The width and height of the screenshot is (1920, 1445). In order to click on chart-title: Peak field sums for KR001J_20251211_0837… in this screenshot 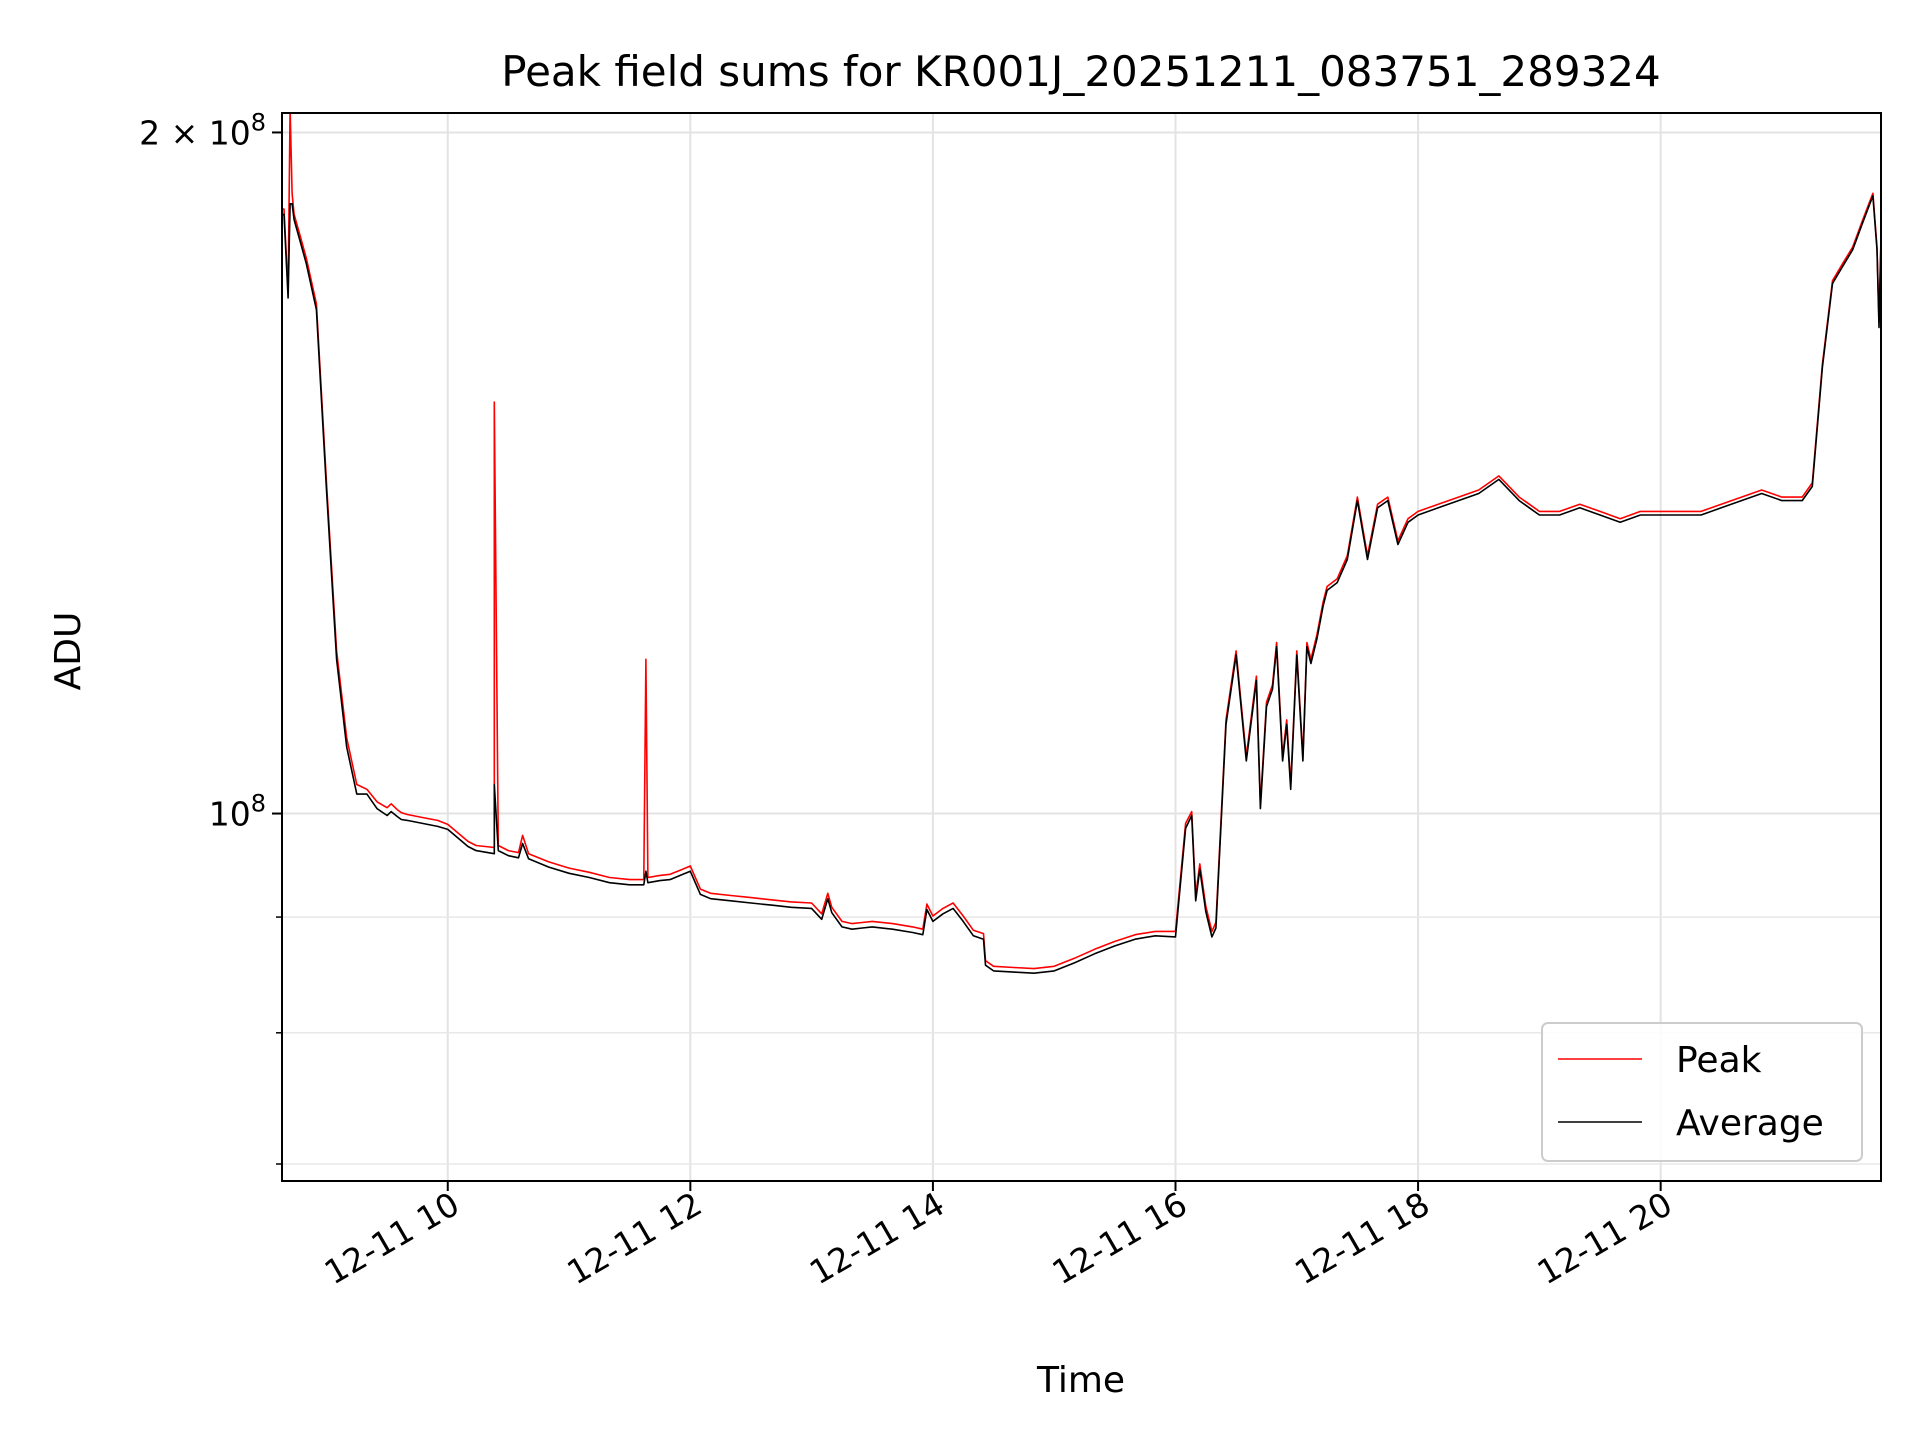, I will do `click(1081, 71)`.